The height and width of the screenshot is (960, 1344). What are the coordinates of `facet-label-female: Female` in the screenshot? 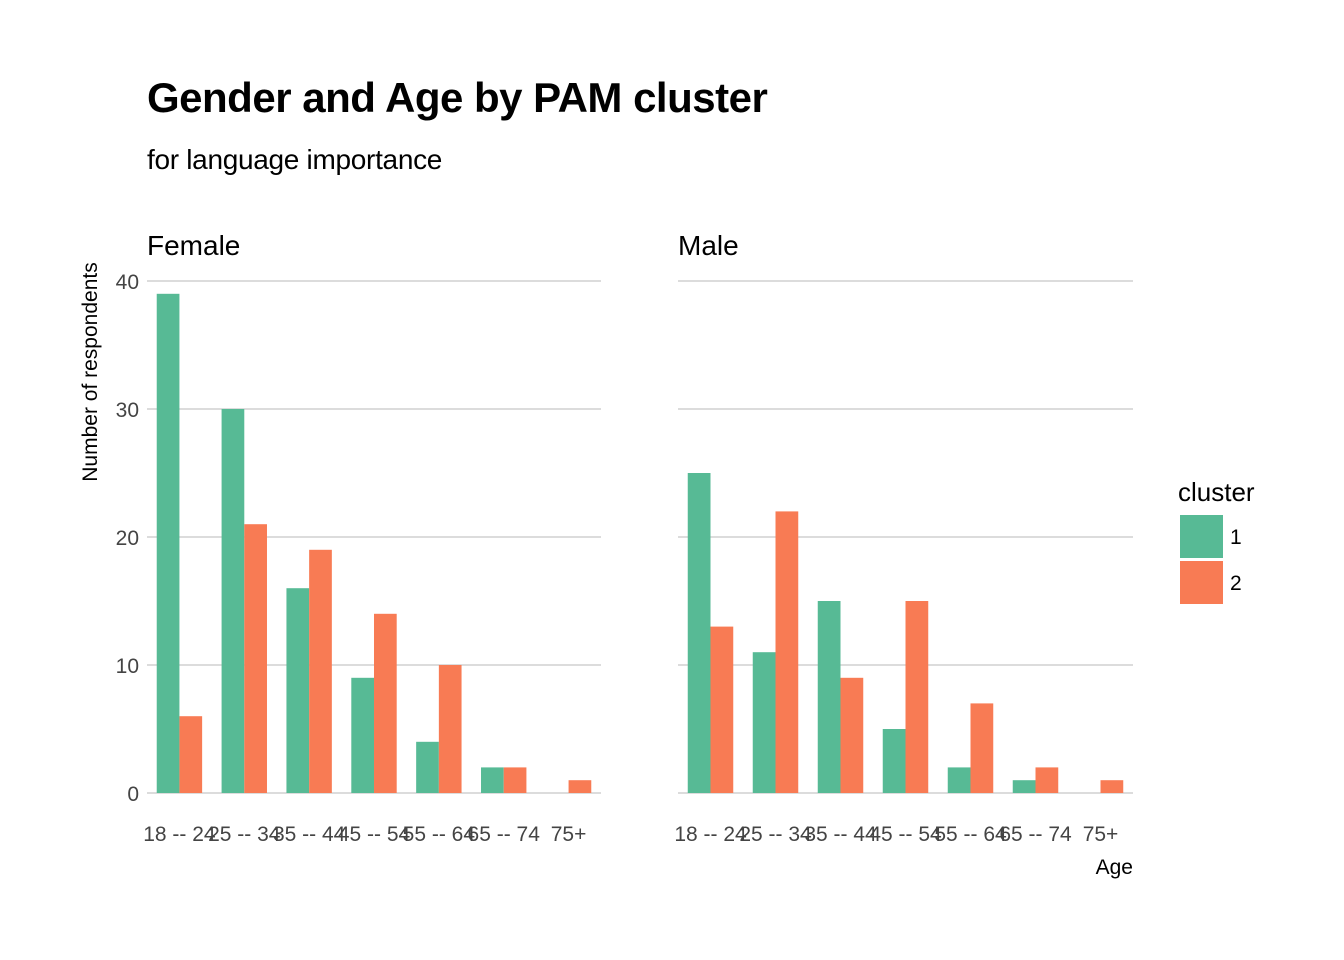 It's located at (193, 245).